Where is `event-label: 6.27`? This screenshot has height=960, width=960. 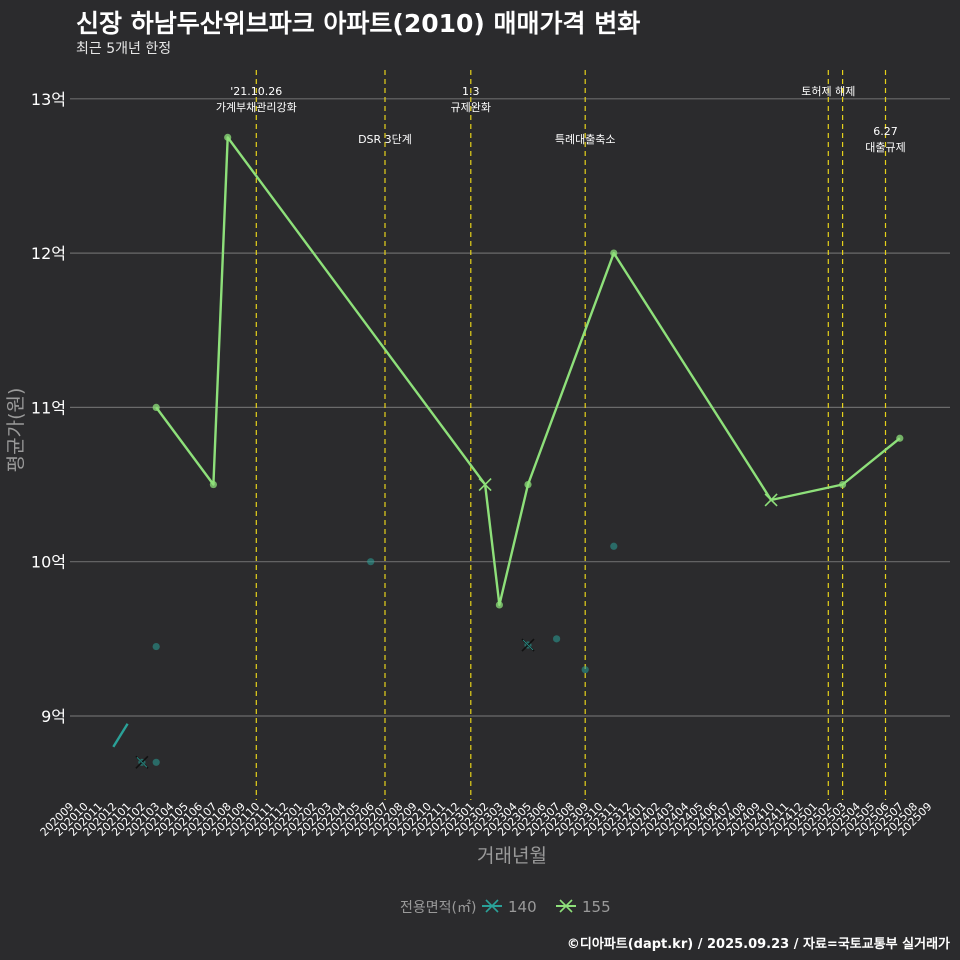
event-label: 6.27 is located at coordinates (885, 131).